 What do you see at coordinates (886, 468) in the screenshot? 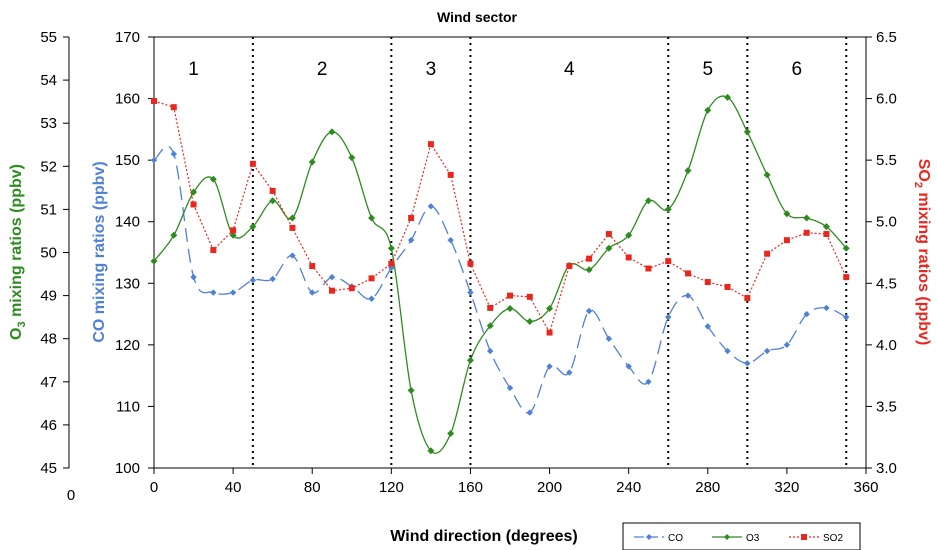
I see `so2-tick-label-0: 3.0` at bounding box center [886, 468].